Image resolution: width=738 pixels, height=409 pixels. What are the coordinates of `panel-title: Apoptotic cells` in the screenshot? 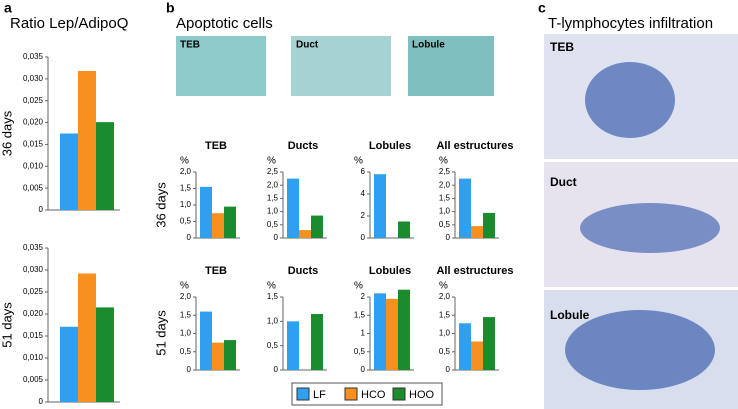 It's located at (224, 23).